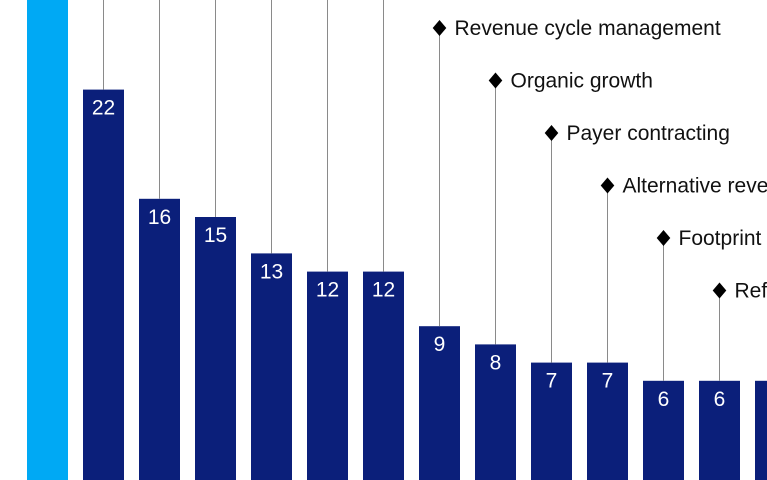  I want to click on bar-value-label-1: 22, so click(103, 108).